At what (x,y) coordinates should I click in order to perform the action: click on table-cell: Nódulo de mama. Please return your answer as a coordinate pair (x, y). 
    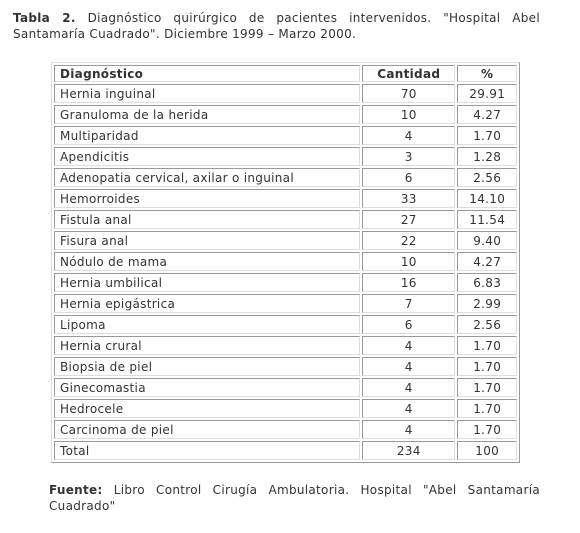
    Looking at the image, I should click on (207, 261).